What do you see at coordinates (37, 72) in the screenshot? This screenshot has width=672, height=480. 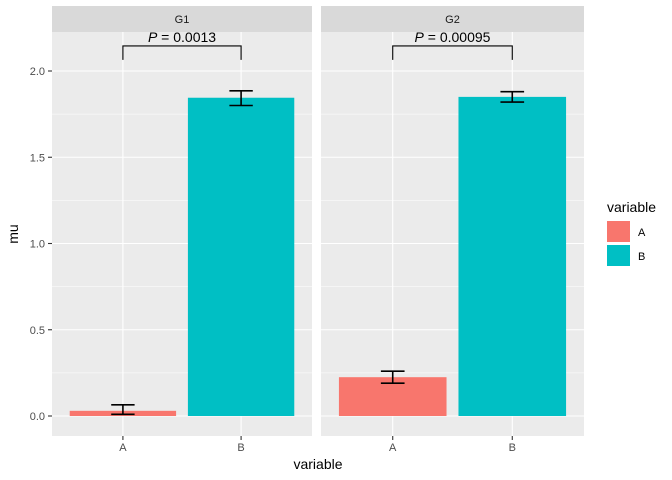 I see `y-tick-label: 2.0` at bounding box center [37, 72].